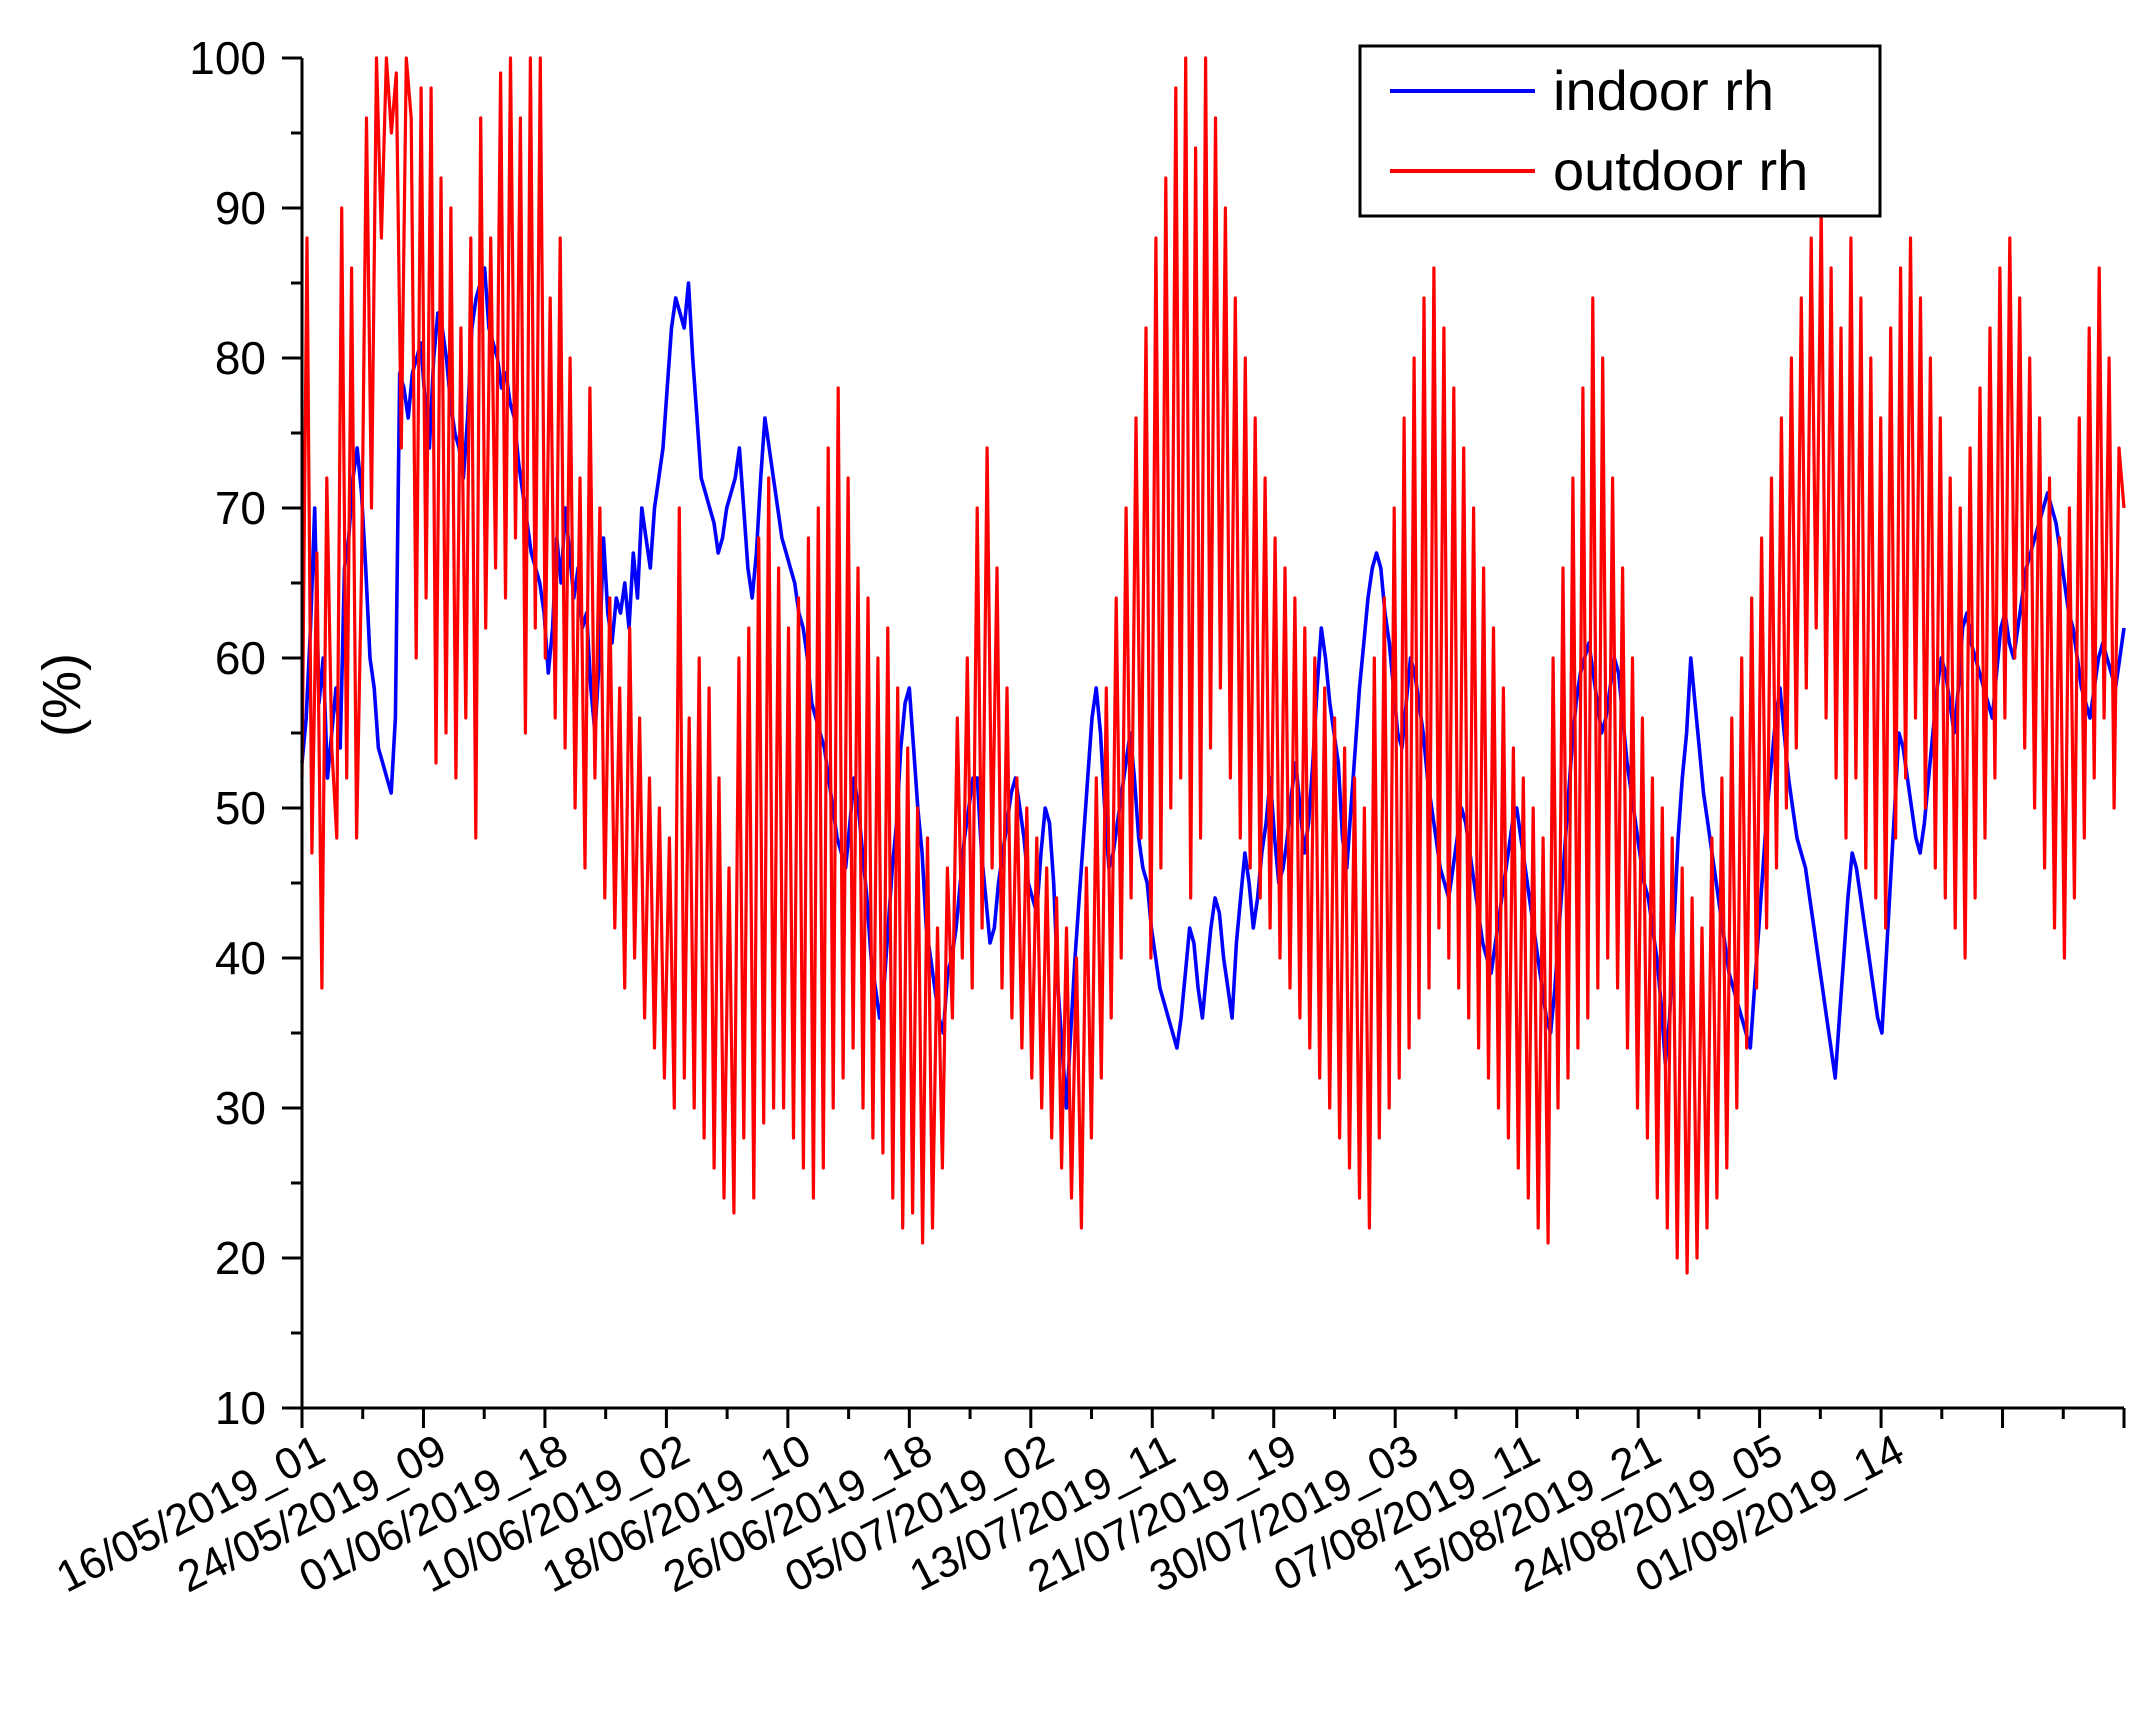 The width and height of the screenshot is (2155, 1714). I want to click on legend-label-indoor: indoor rh, so click(1663, 90).